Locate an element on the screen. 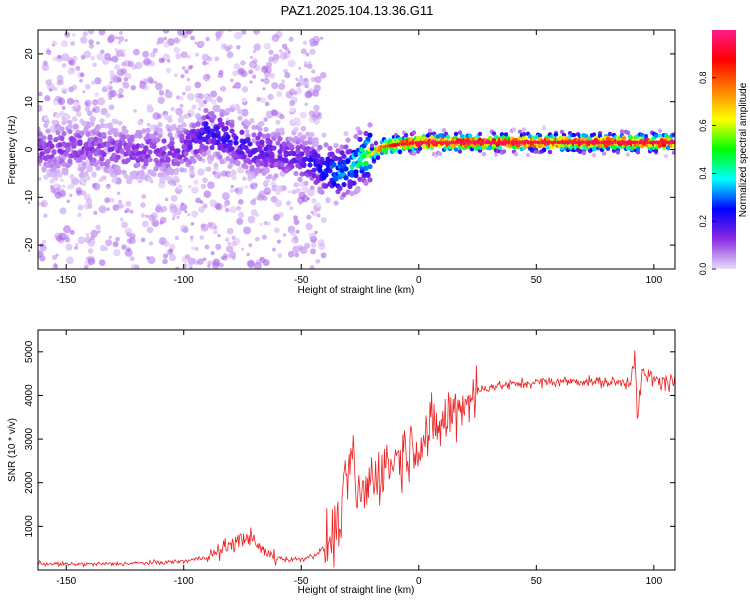 The height and width of the screenshot is (600, 750). figure-title: PAZ1.2025.104.13.36.G11 is located at coordinates (357, 10).